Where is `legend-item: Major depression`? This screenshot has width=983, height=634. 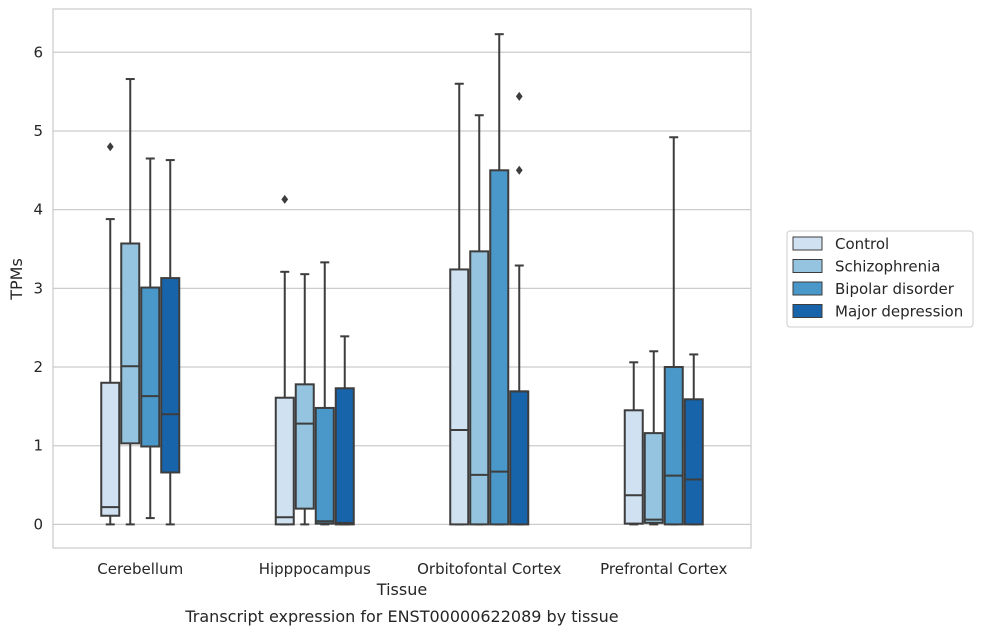
legend-item: Major depression is located at coordinates (877, 312).